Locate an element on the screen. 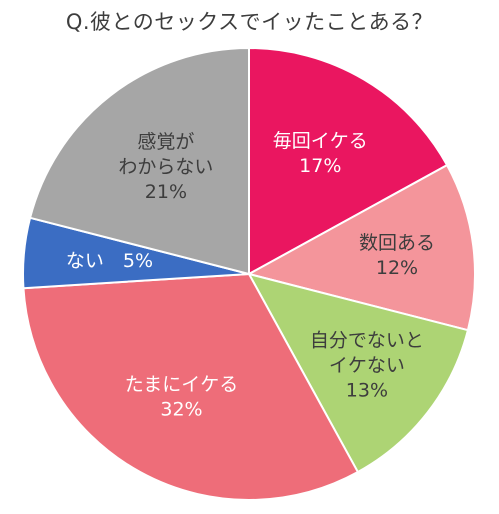  slice-label-line: 毎回イケる is located at coordinates (320, 140).